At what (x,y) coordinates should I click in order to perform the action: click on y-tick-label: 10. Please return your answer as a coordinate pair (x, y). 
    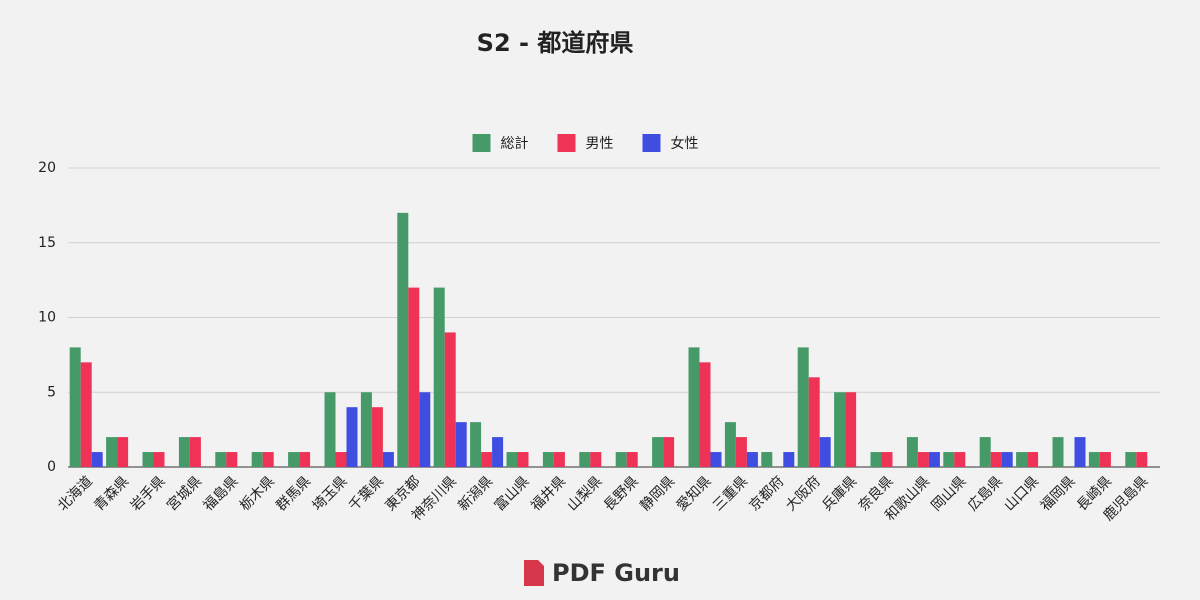
    Looking at the image, I should click on (47, 318).